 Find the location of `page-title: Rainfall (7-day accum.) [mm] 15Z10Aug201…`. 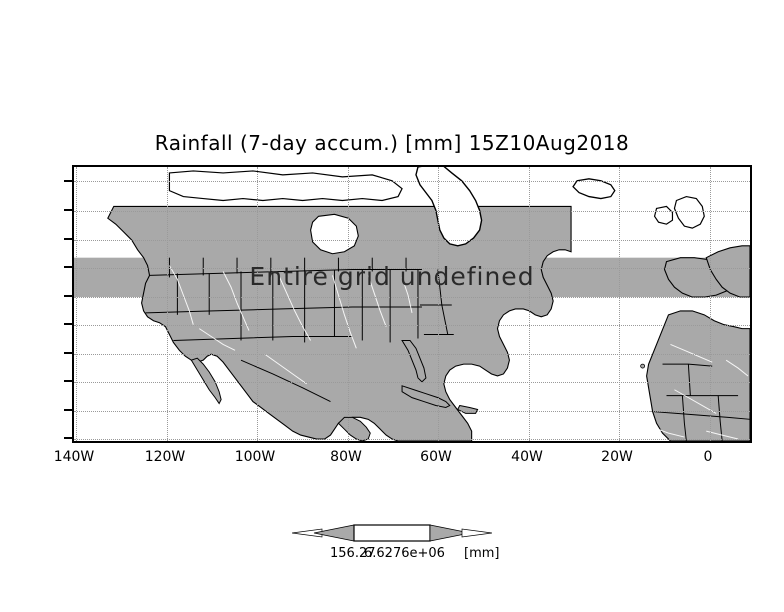

page-title: Rainfall (7-day accum.) [mm] 15Z10Aug201… is located at coordinates (392, 143).